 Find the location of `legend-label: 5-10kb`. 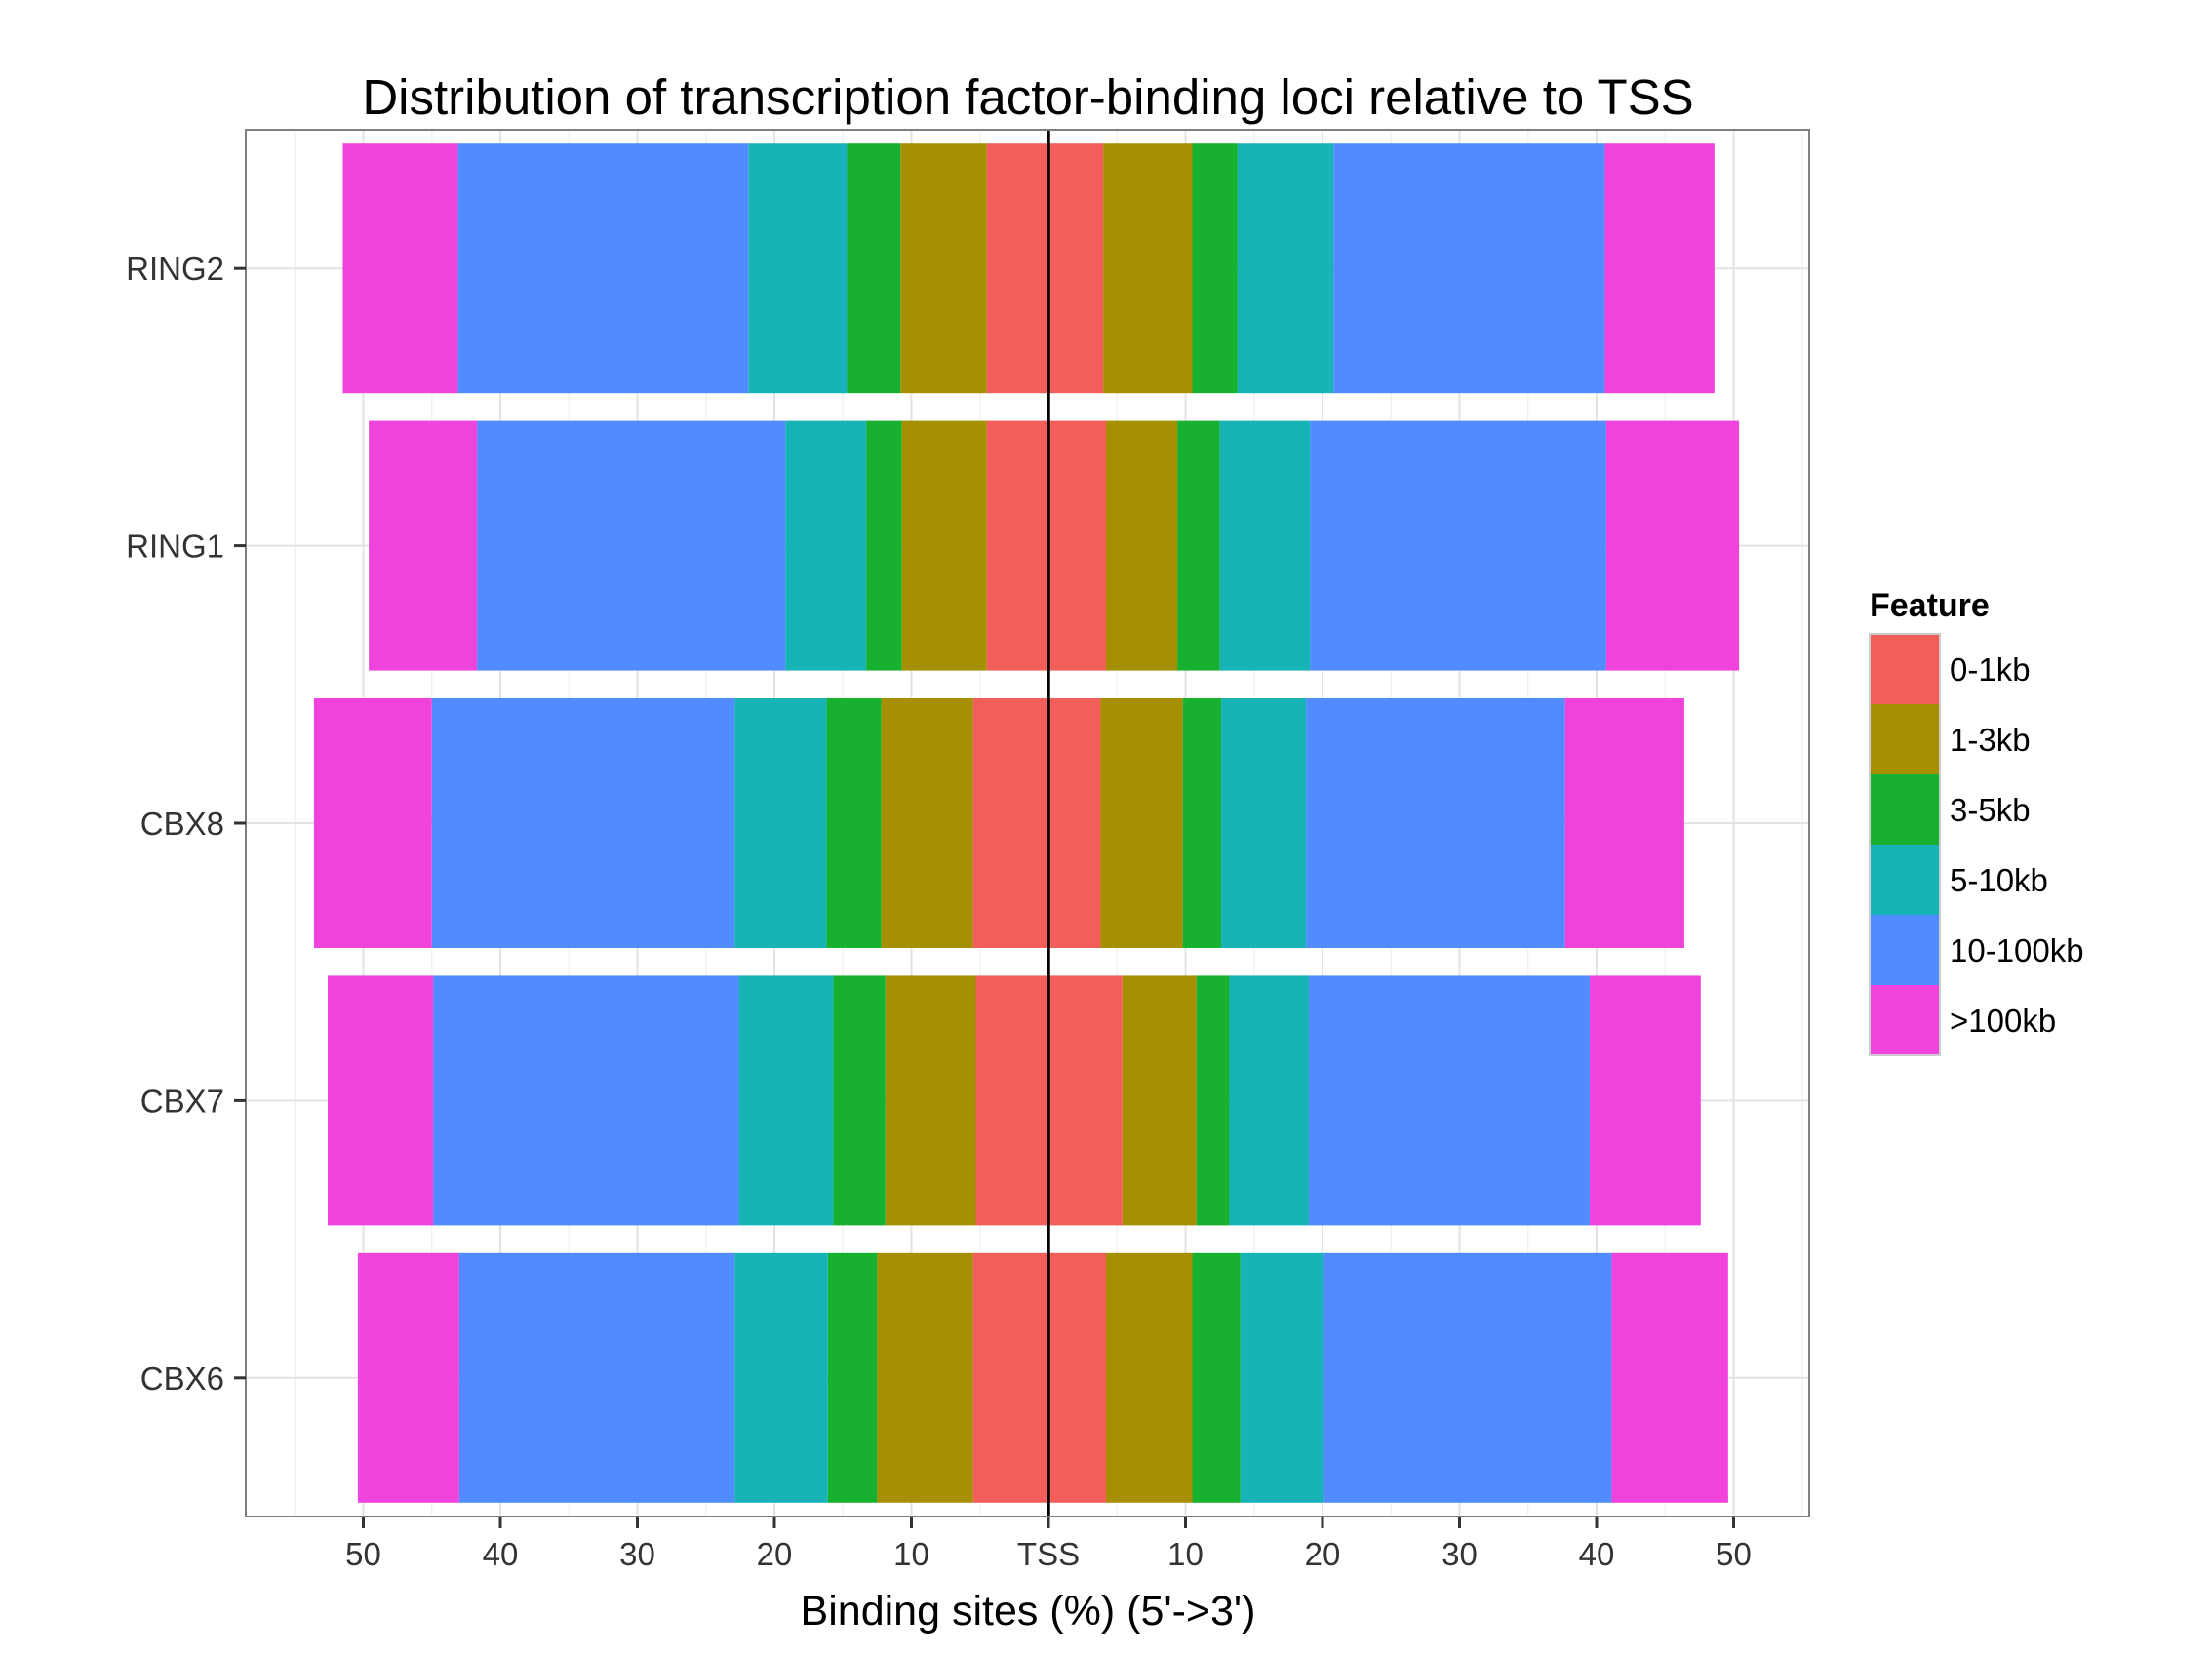

legend-label: 5-10kb is located at coordinates (1999, 880).